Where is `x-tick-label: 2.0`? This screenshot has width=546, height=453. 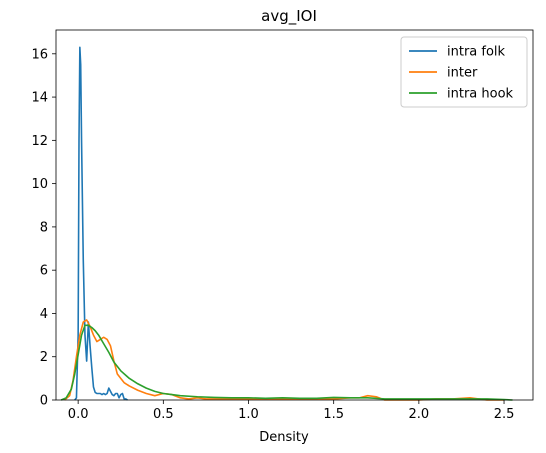 x-tick-label: 2.0 is located at coordinates (419, 414).